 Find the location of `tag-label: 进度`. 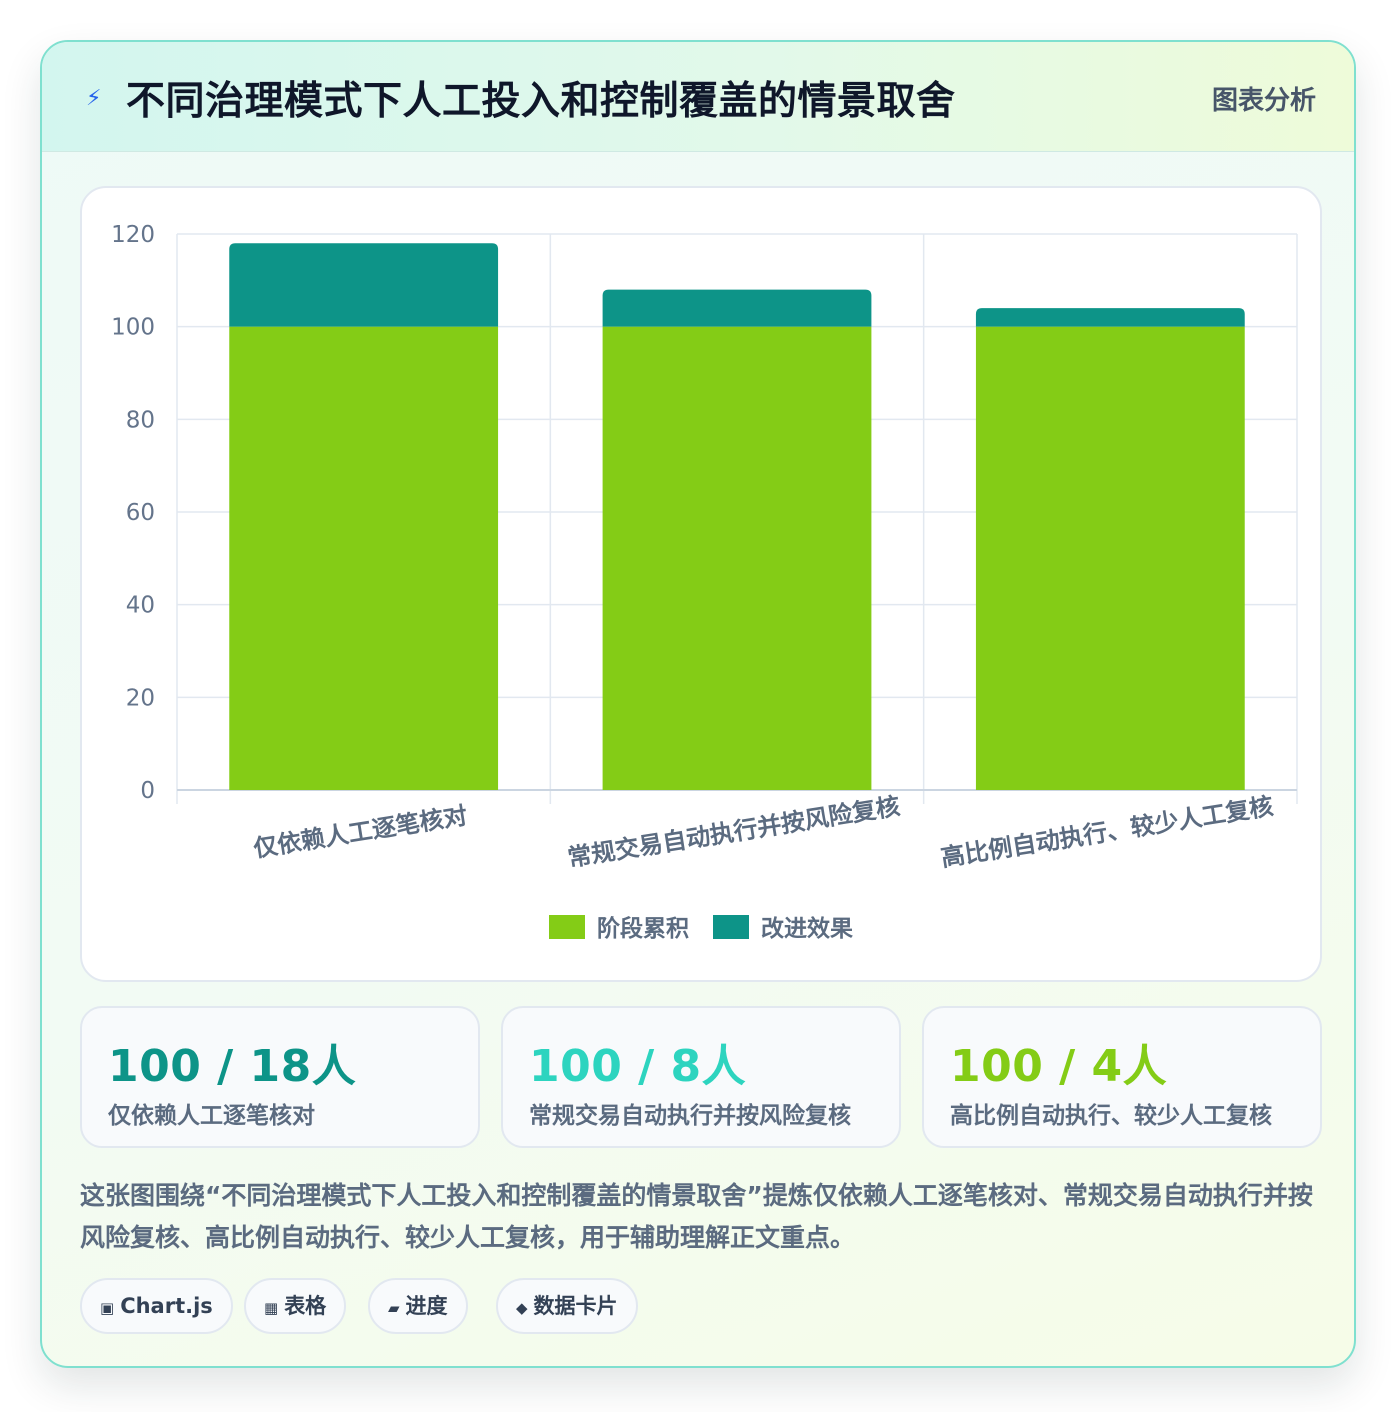

tag-label: 进度 is located at coordinates (426, 1306).